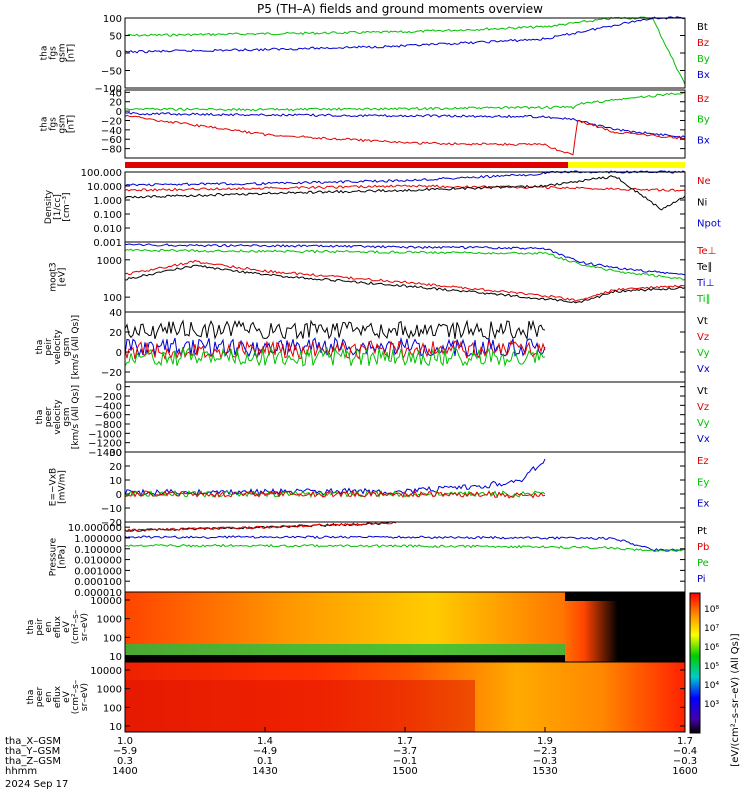  What do you see at coordinates (54, 556) in the screenshot?
I see `y-axis-label-line: Pressure` at bounding box center [54, 556].